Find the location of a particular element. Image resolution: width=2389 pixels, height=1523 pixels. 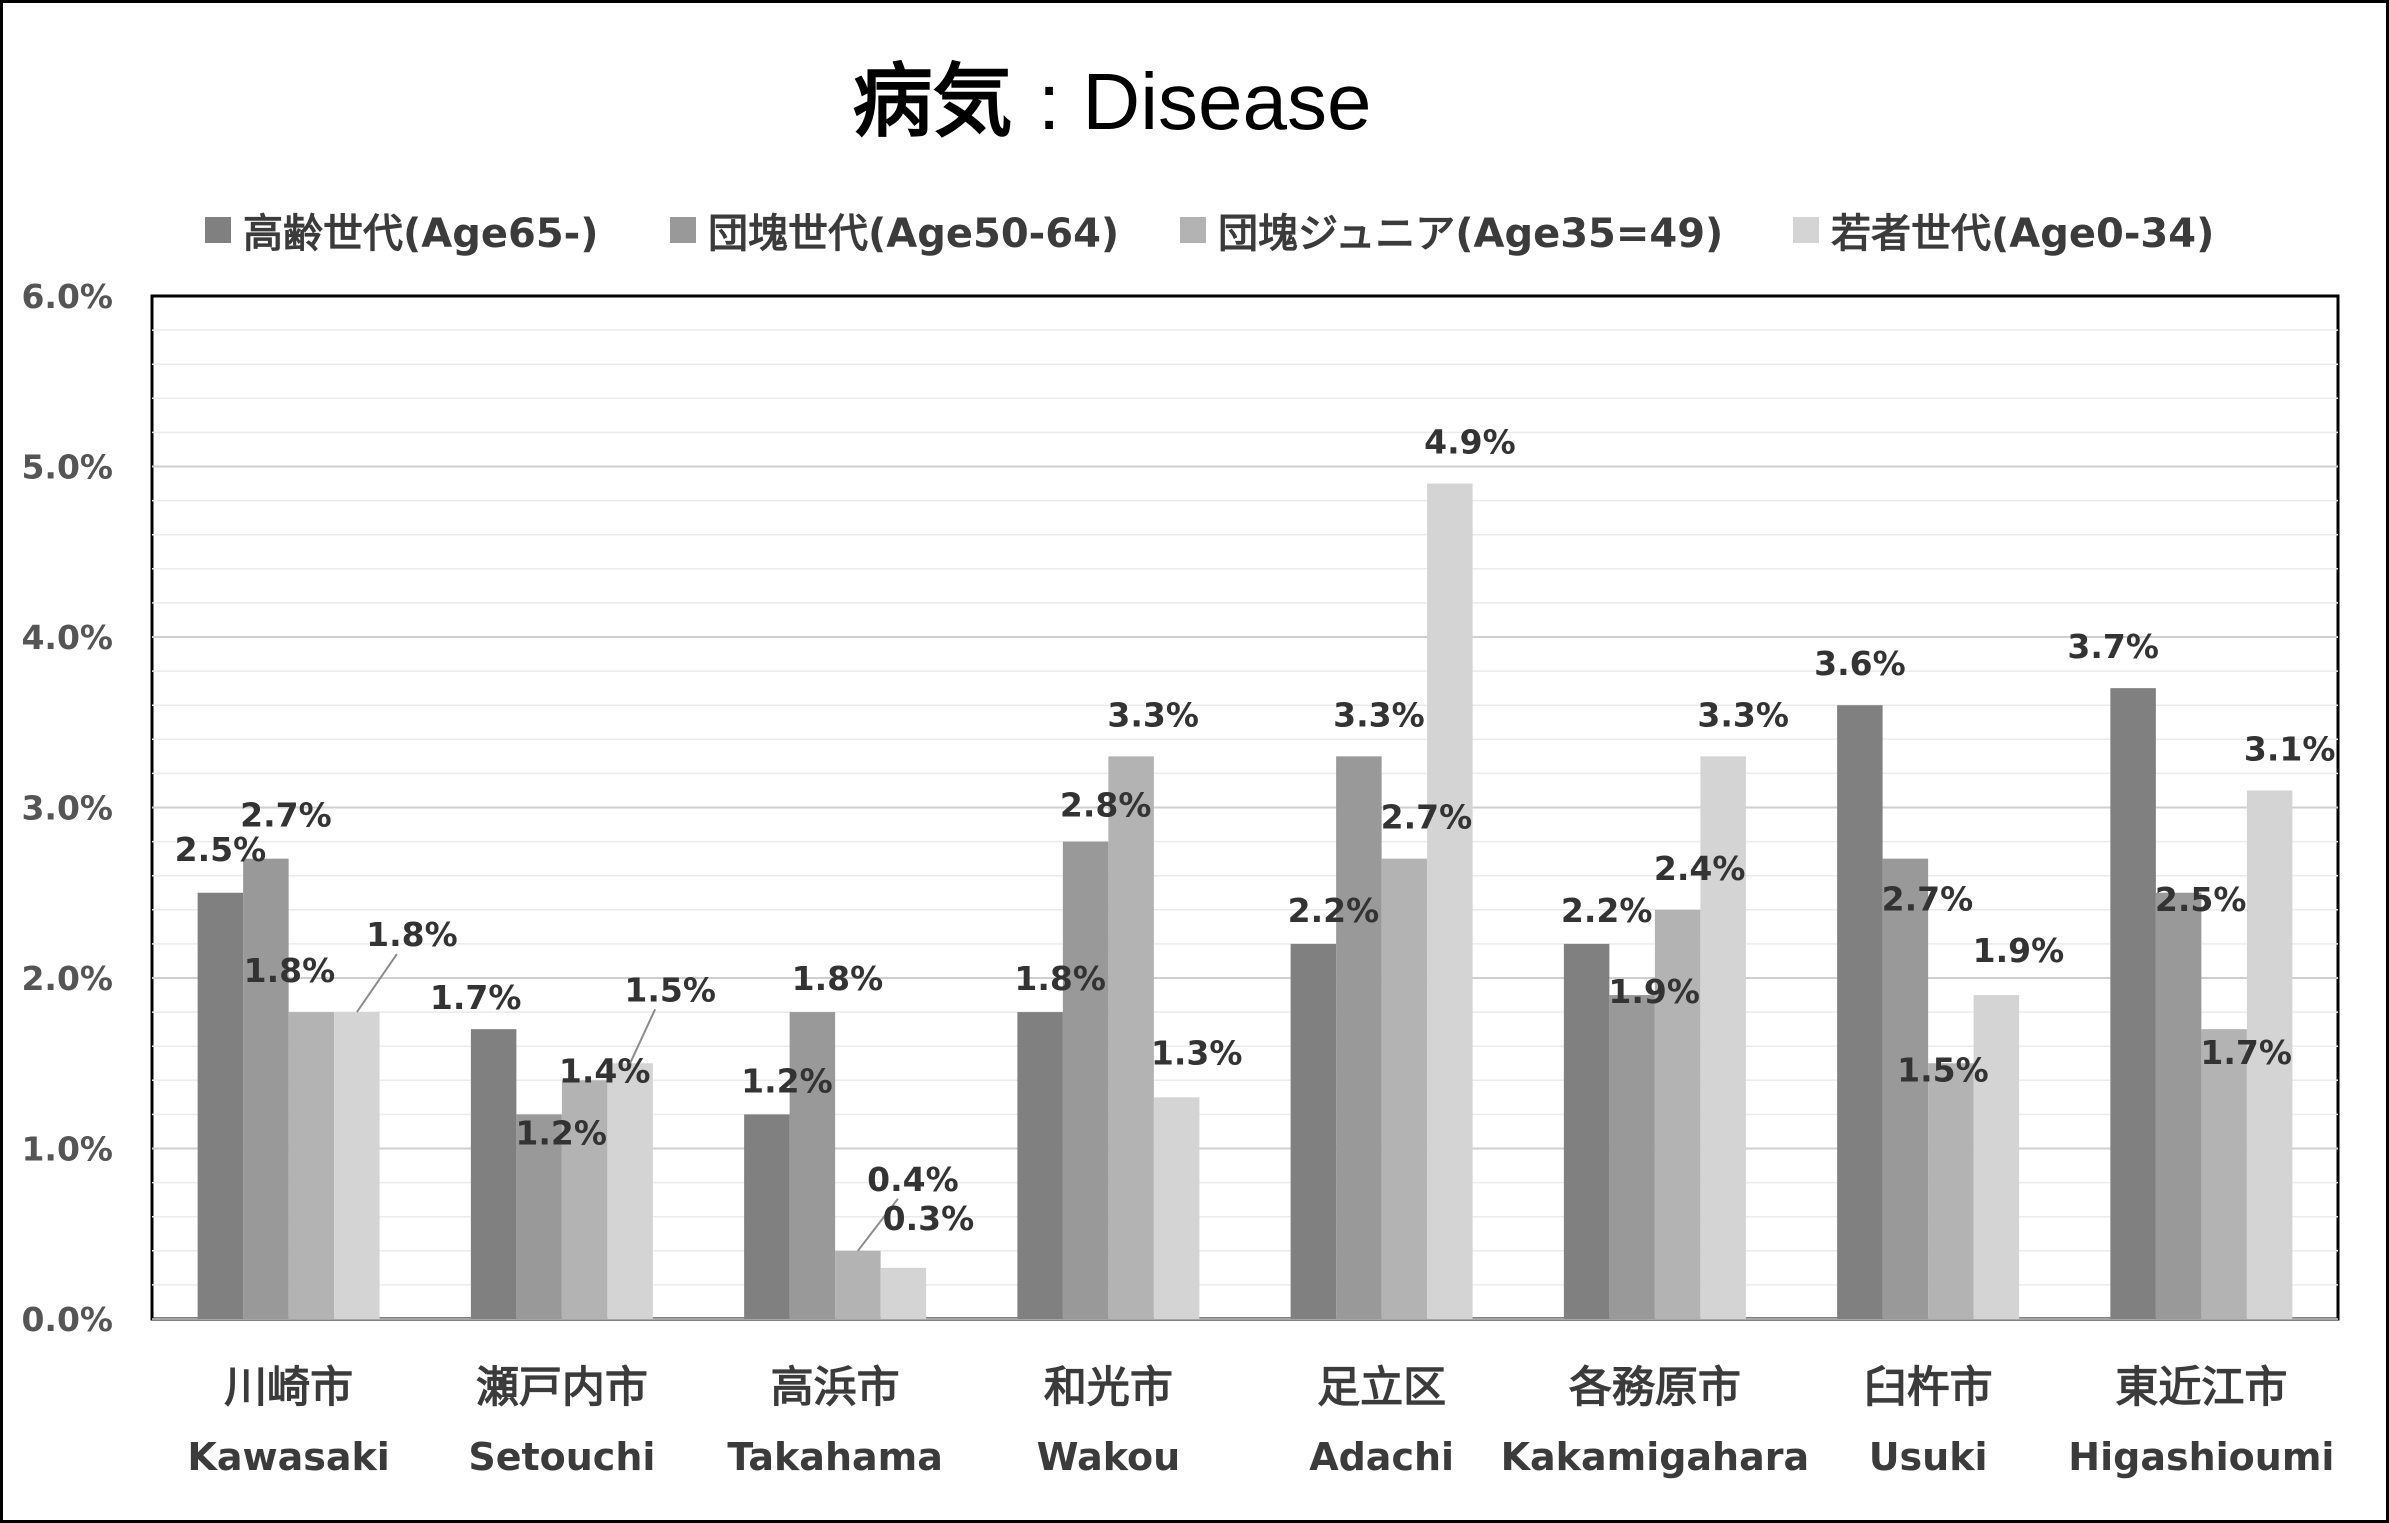

y-tick-label: 0.0% is located at coordinates (67, 1319).